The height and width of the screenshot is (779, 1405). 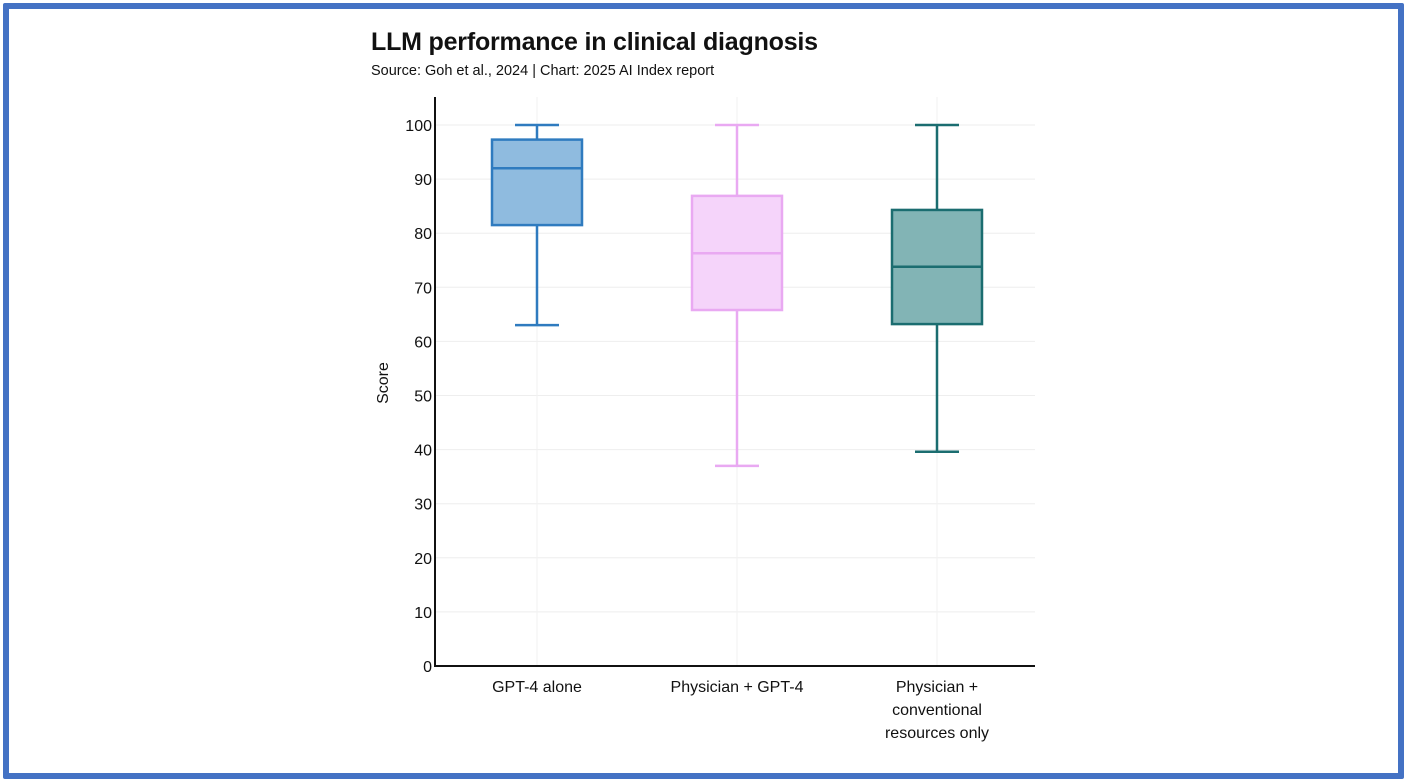 What do you see at coordinates (423, 342) in the screenshot?
I see `y-tick-label: 60` at bounding box center [423, 342].